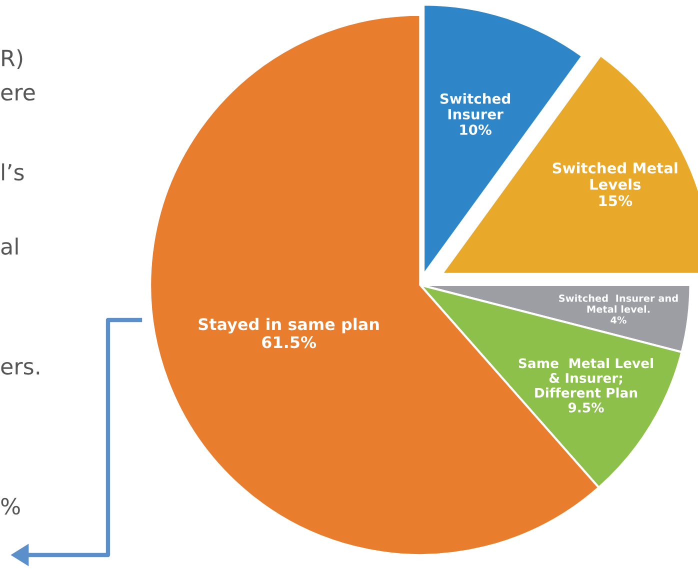 This screenshot has width=698, height=571. Describe the element at coordinates (618, 303) in the screenshot. I see `slice-label: Switched Insurer and Metal level.` at that location.